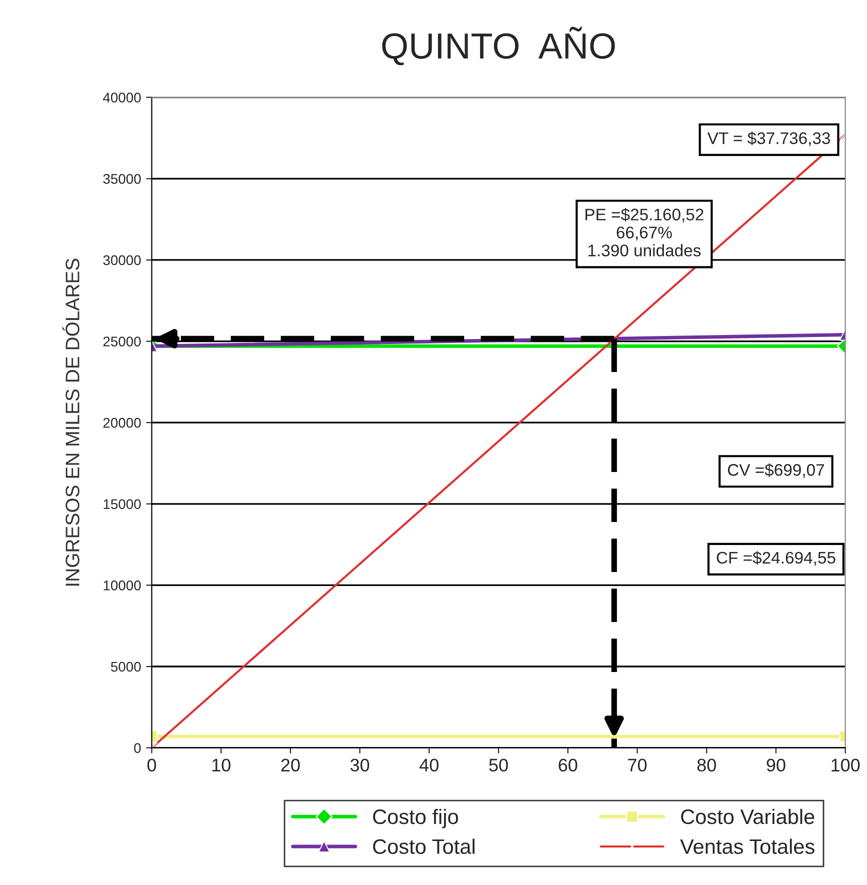  What do you see at coordinates (776, 470) in the screenshot?
I see `annotation: CV =$699,07` at bounding box center [776, 470].